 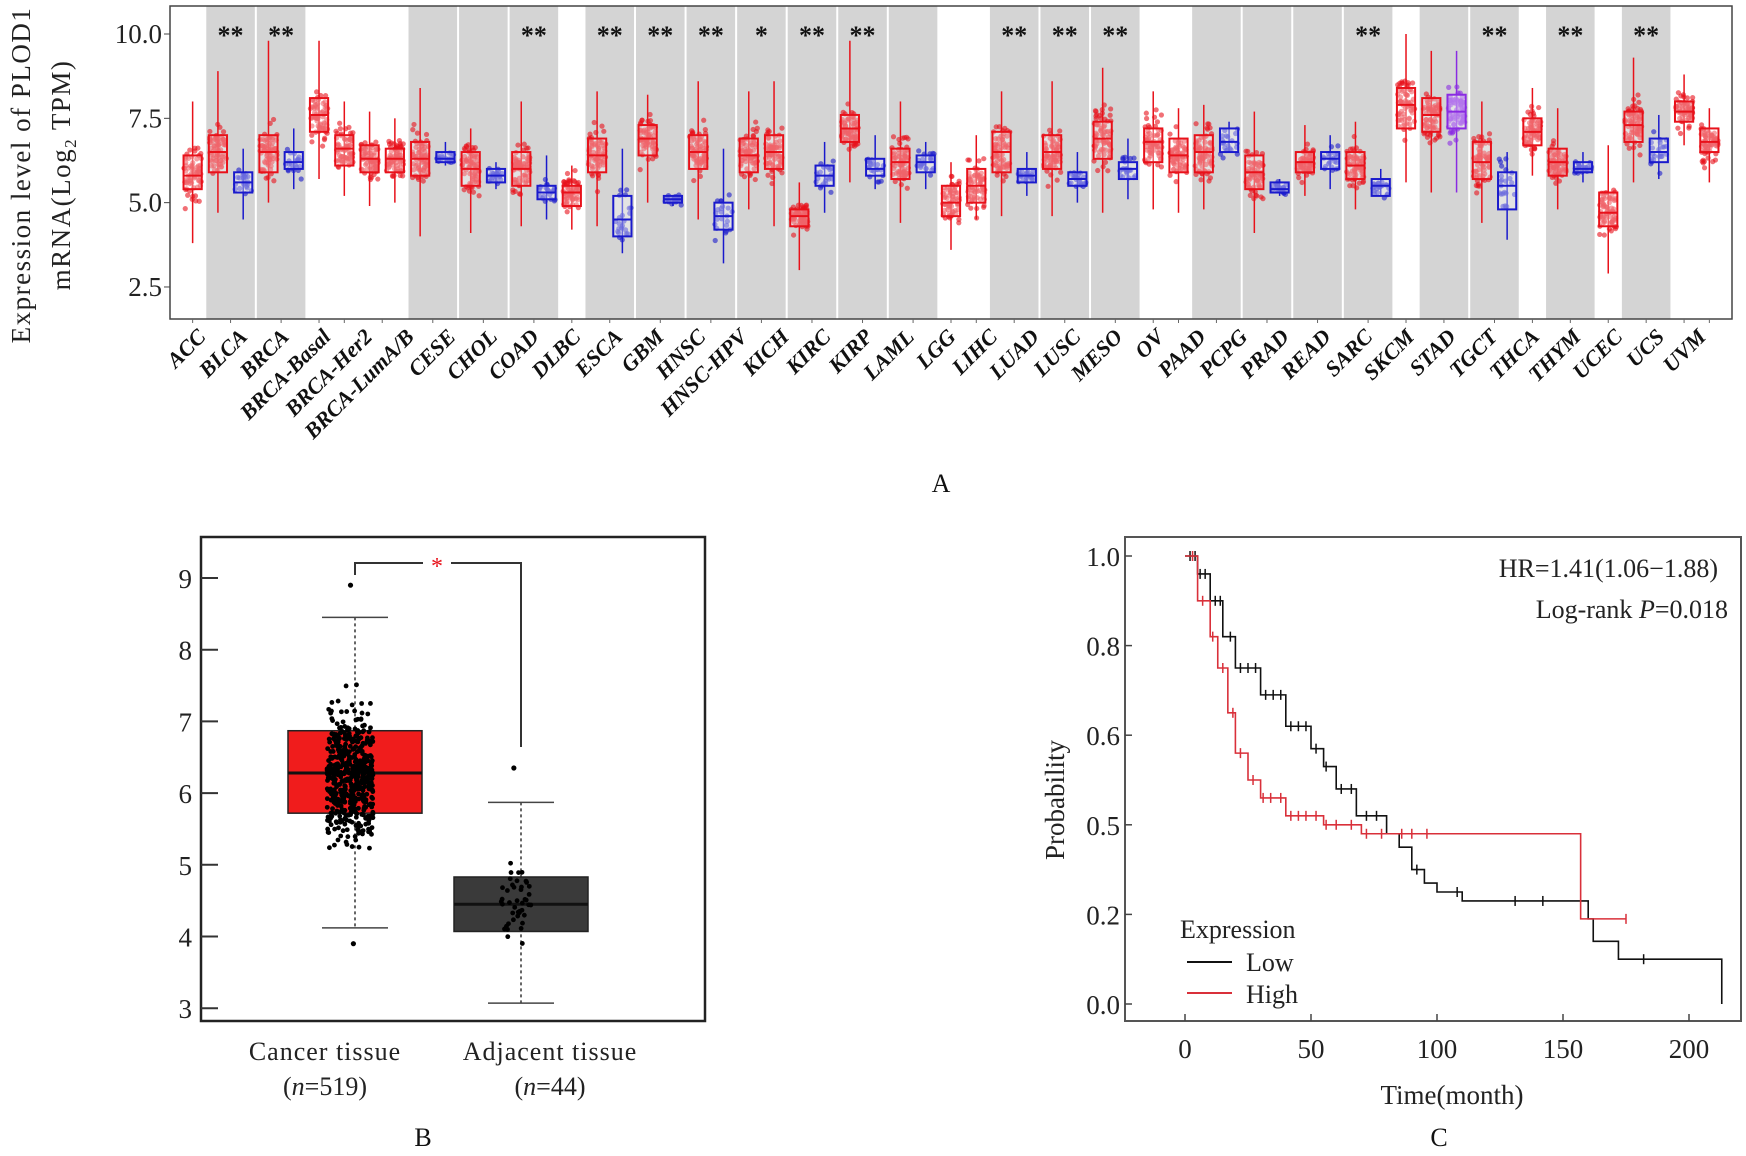 What do you see at coordinates (1691, 609) in the screenshot?
I see `logrank-p-value: =0.018` at bounding box center [1691, 609].